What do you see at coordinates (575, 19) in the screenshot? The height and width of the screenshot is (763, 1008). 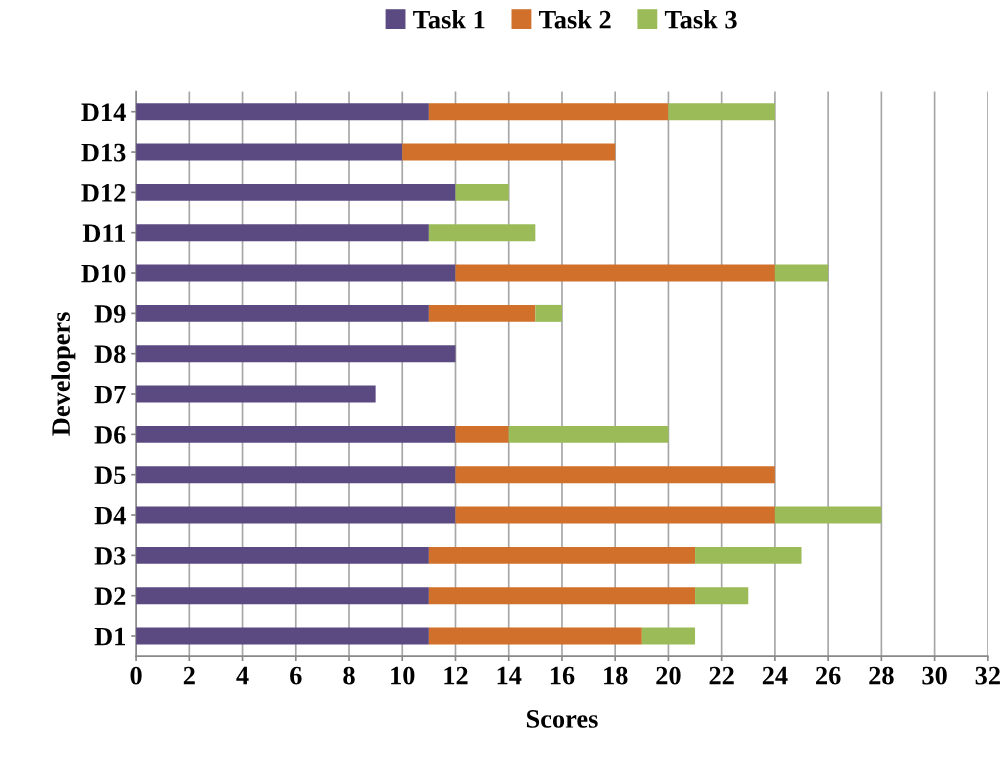 I see `legend-label: Task 2` at bounding box center [575, 19].